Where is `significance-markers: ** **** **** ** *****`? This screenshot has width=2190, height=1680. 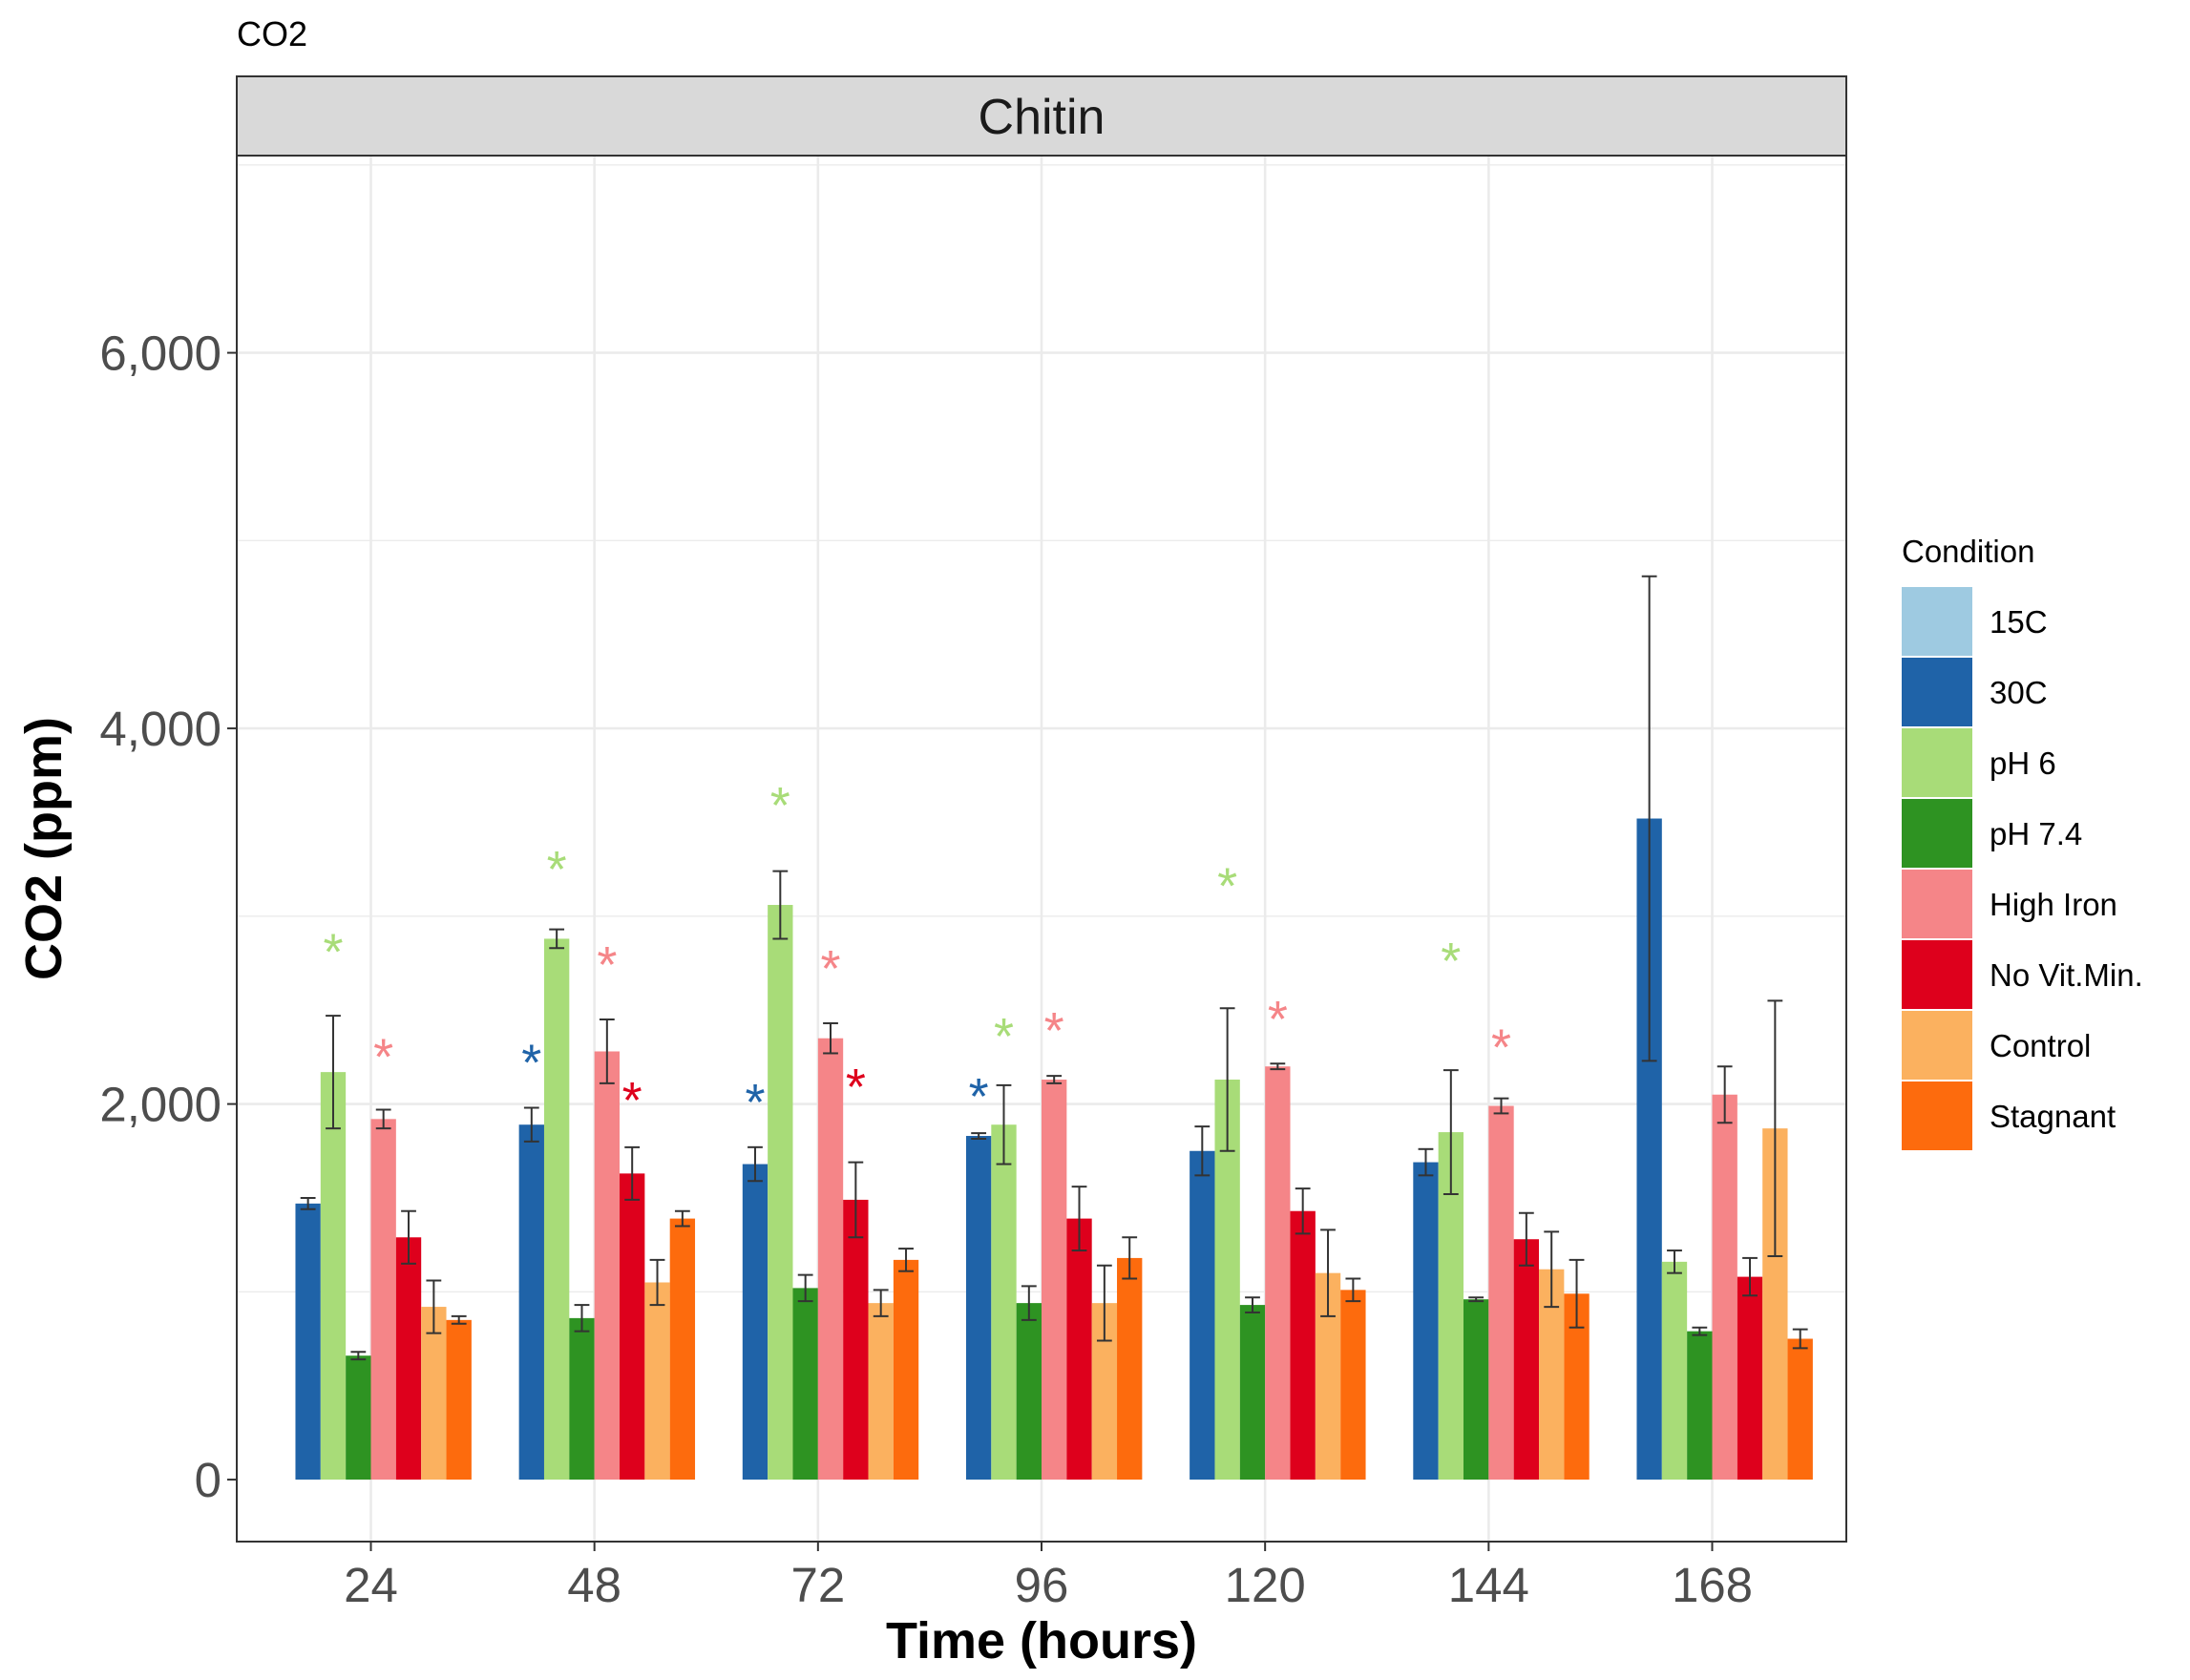 significance-markers: ** **** **** ** ***** is located at coordinates (917, 954).